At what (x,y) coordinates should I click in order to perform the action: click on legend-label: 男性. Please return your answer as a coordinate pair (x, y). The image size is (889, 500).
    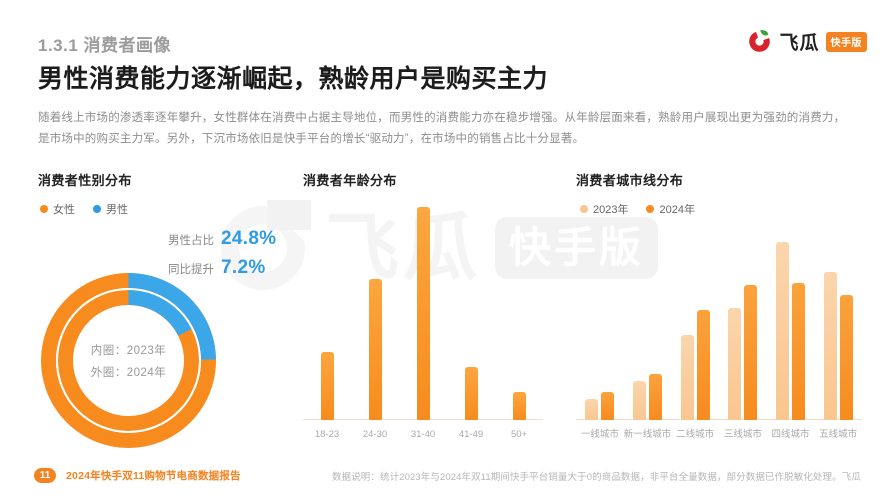
    Looking at the image, I should click on (117, 210).